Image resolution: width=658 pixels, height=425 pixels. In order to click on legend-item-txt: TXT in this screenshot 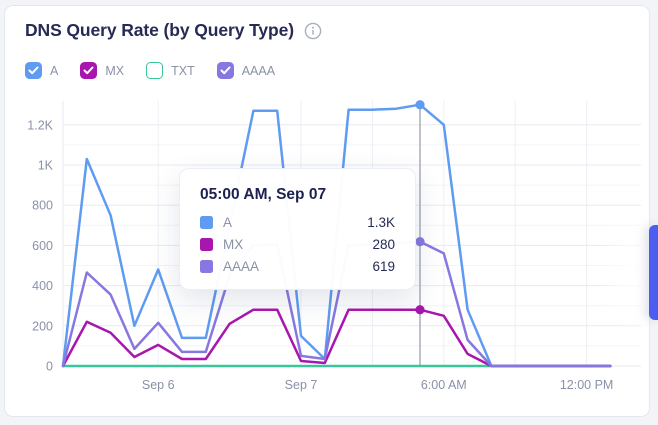, I will do `click(170, 70)`.